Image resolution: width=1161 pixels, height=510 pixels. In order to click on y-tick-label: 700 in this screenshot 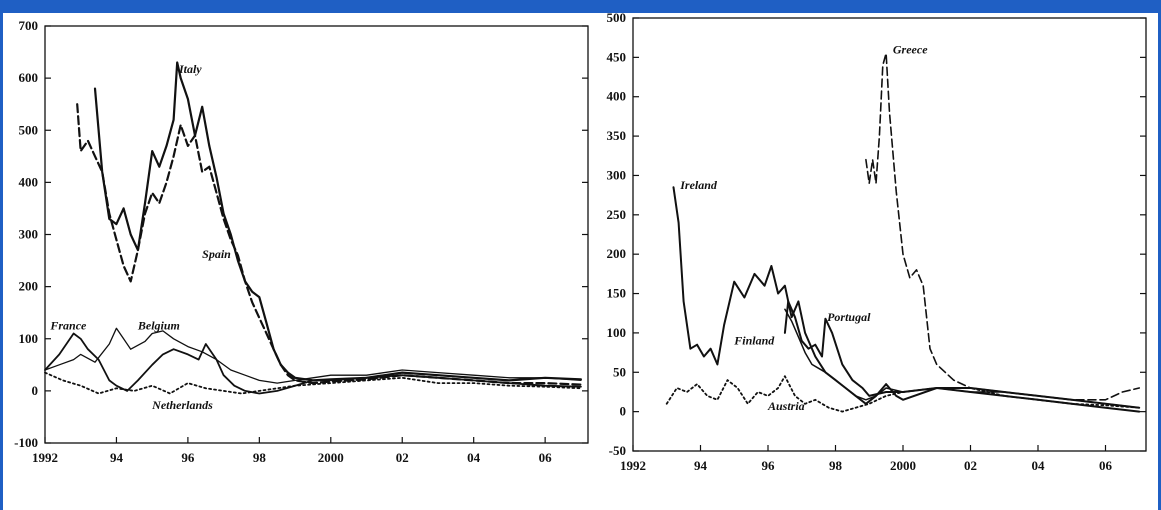, I will do `click(29, 25)`.